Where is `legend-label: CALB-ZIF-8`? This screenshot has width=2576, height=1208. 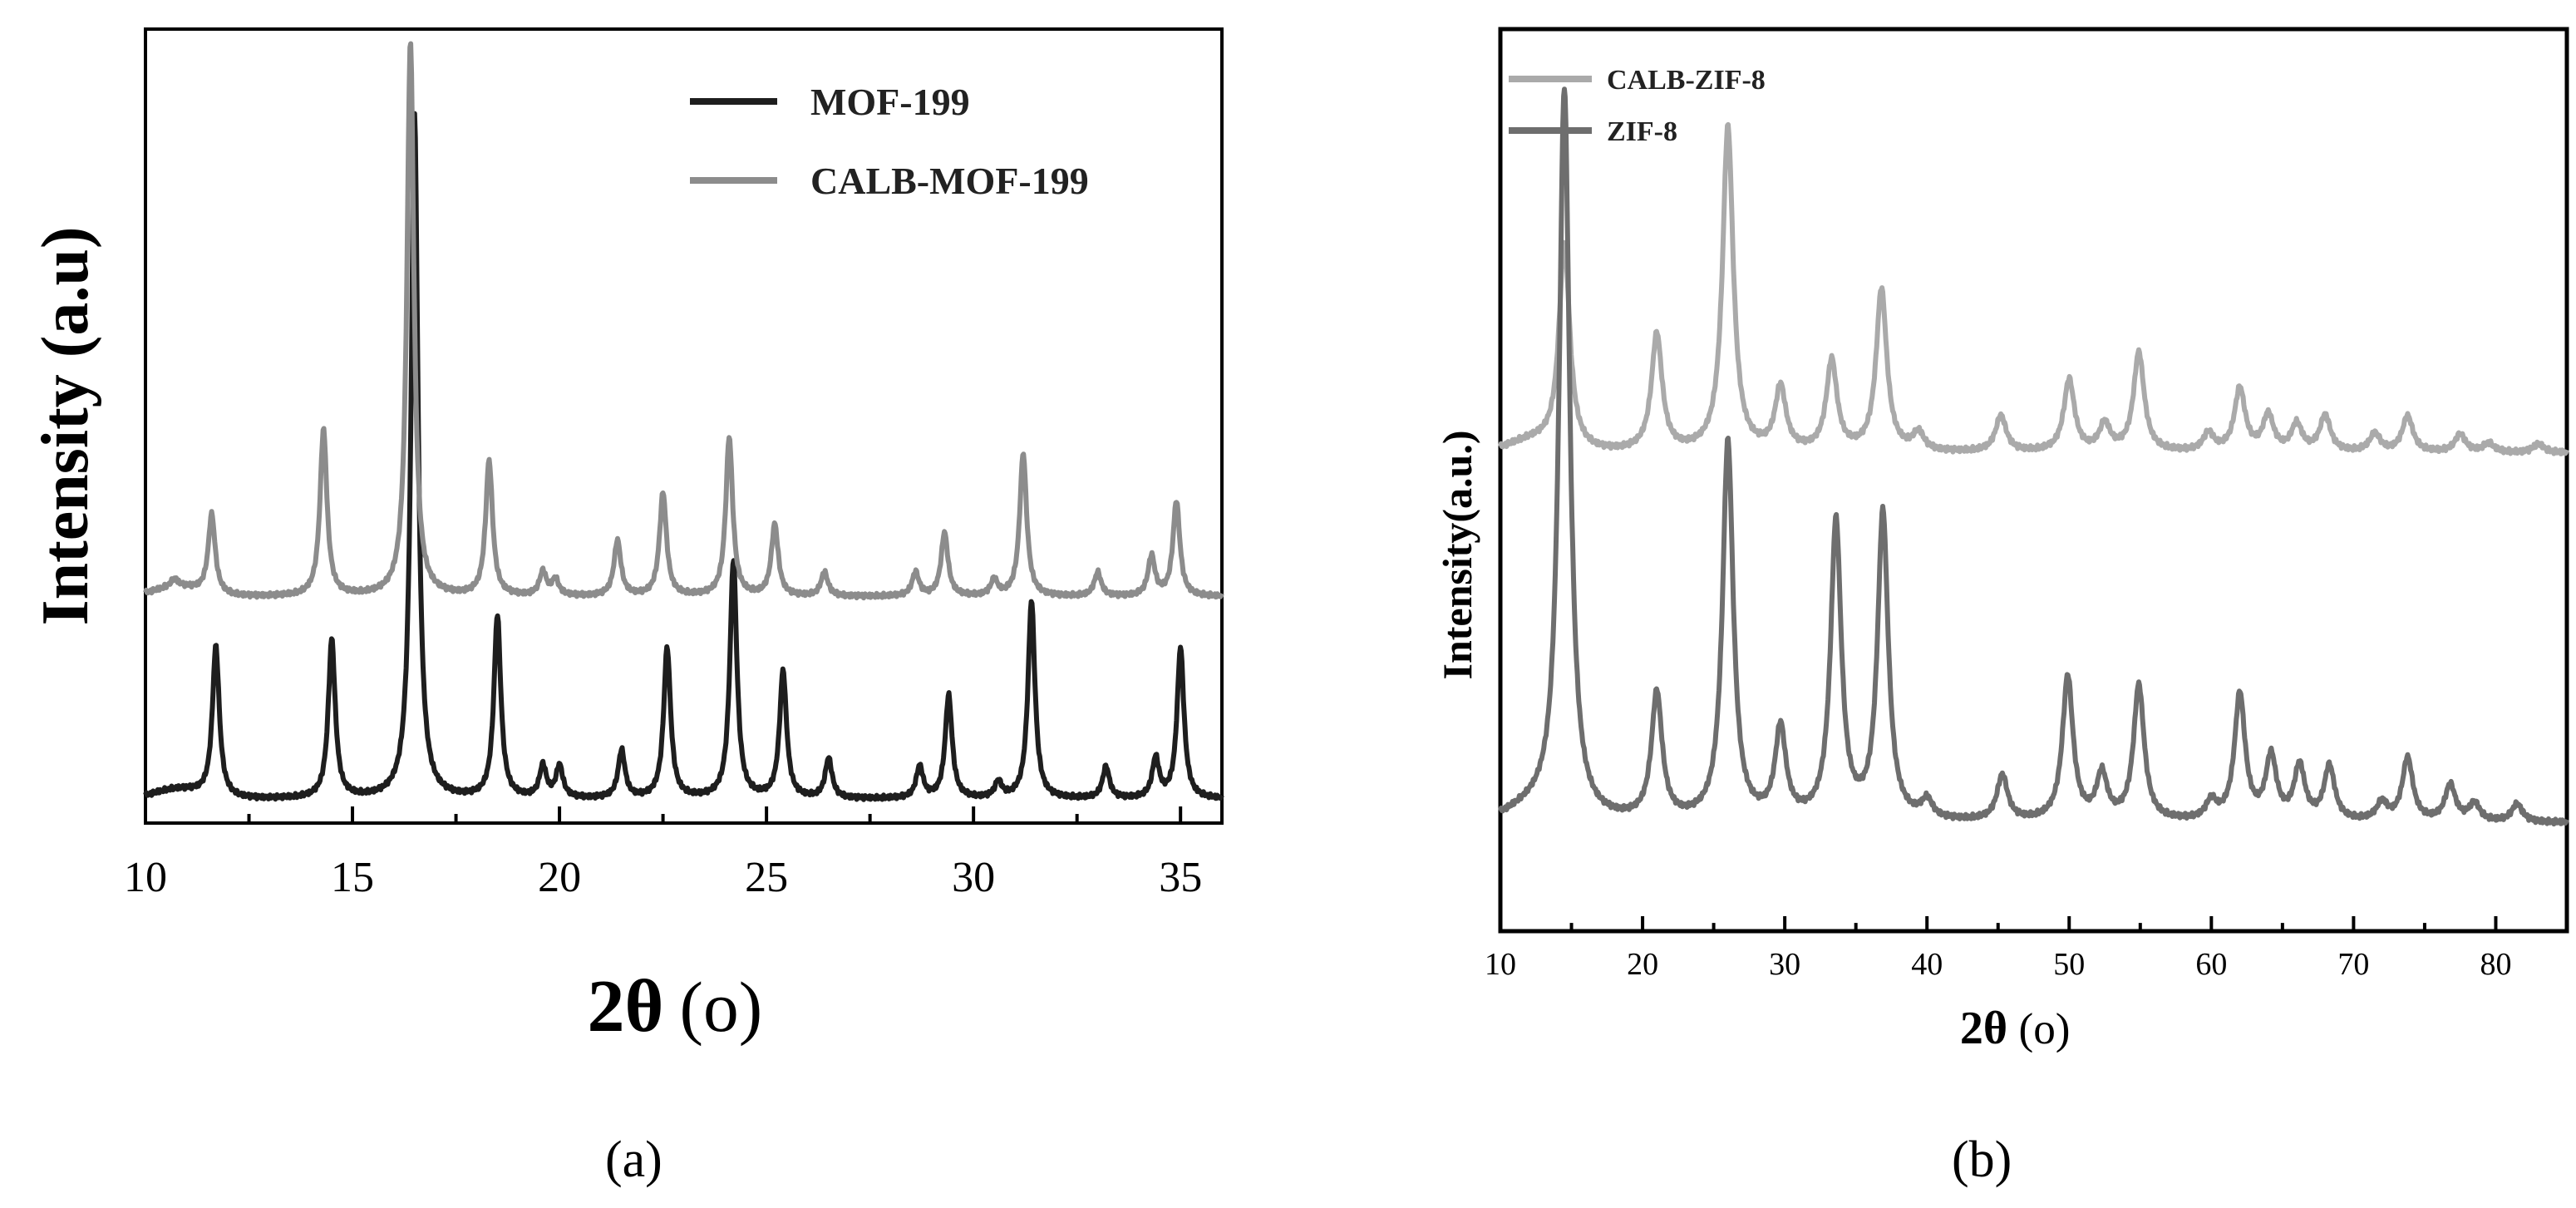
legend-label: CALB-ZIF-8 is located at coordinates (1686, 80).